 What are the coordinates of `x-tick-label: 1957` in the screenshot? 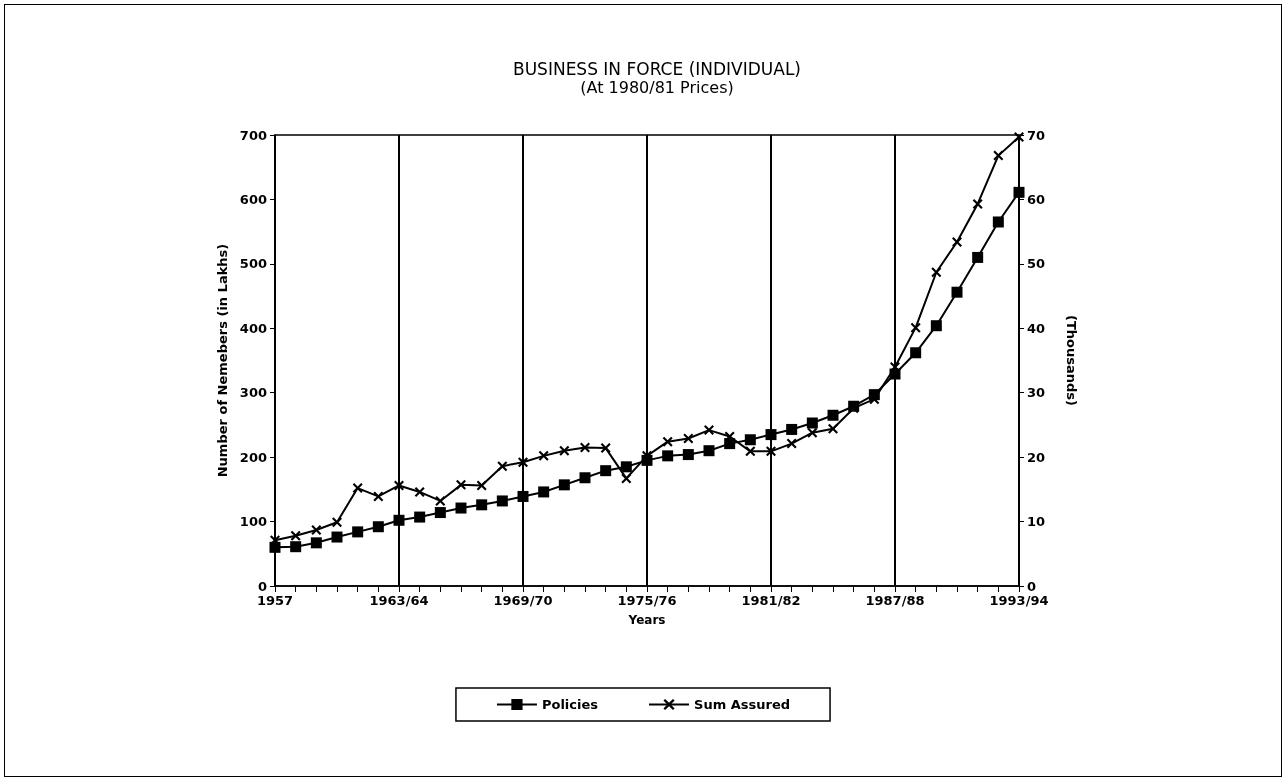 It's located at (275, 600).